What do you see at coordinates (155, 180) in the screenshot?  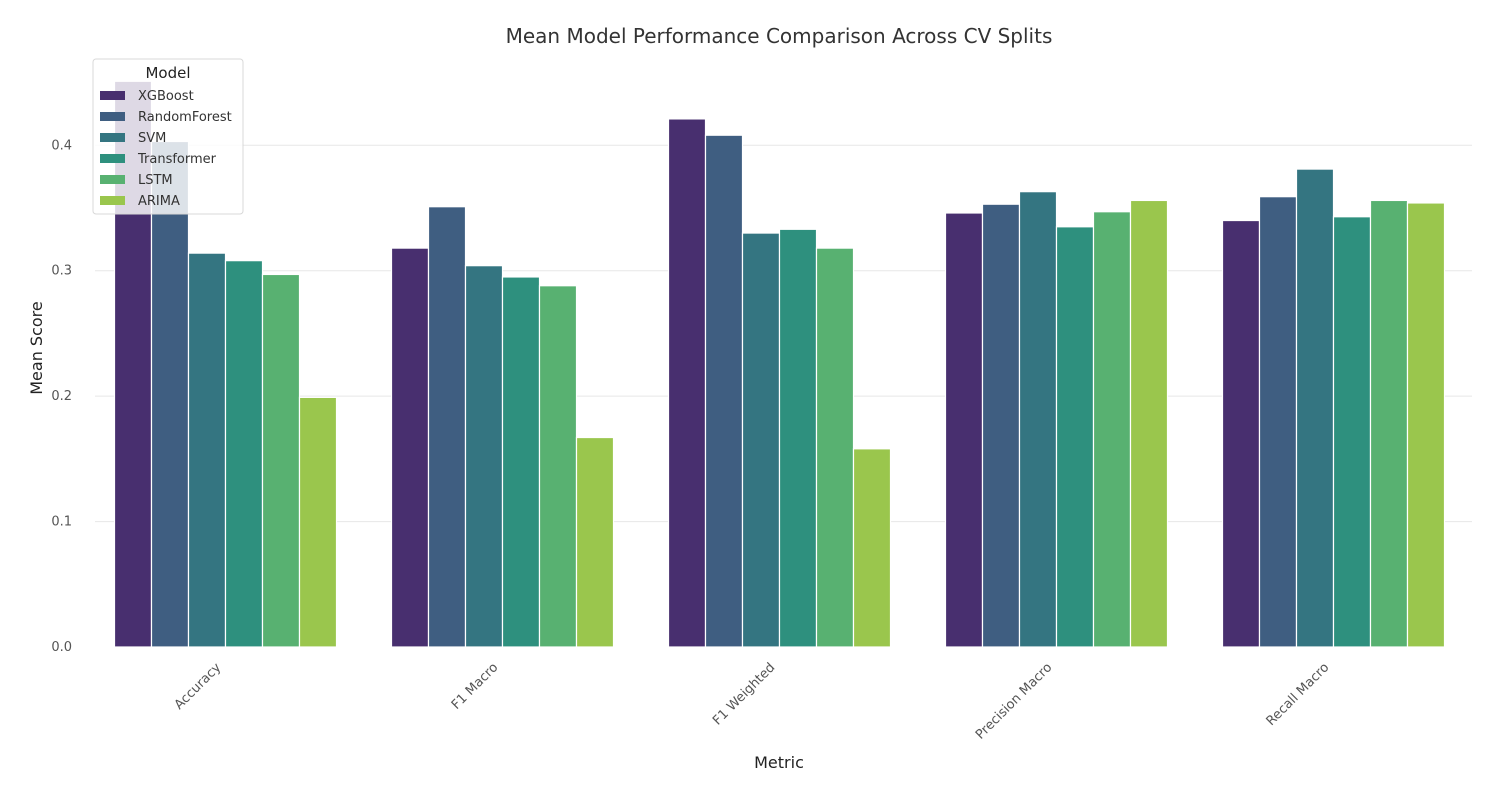 I see `legend-label-lstm: LSTM` at bounding box center [155, 180].